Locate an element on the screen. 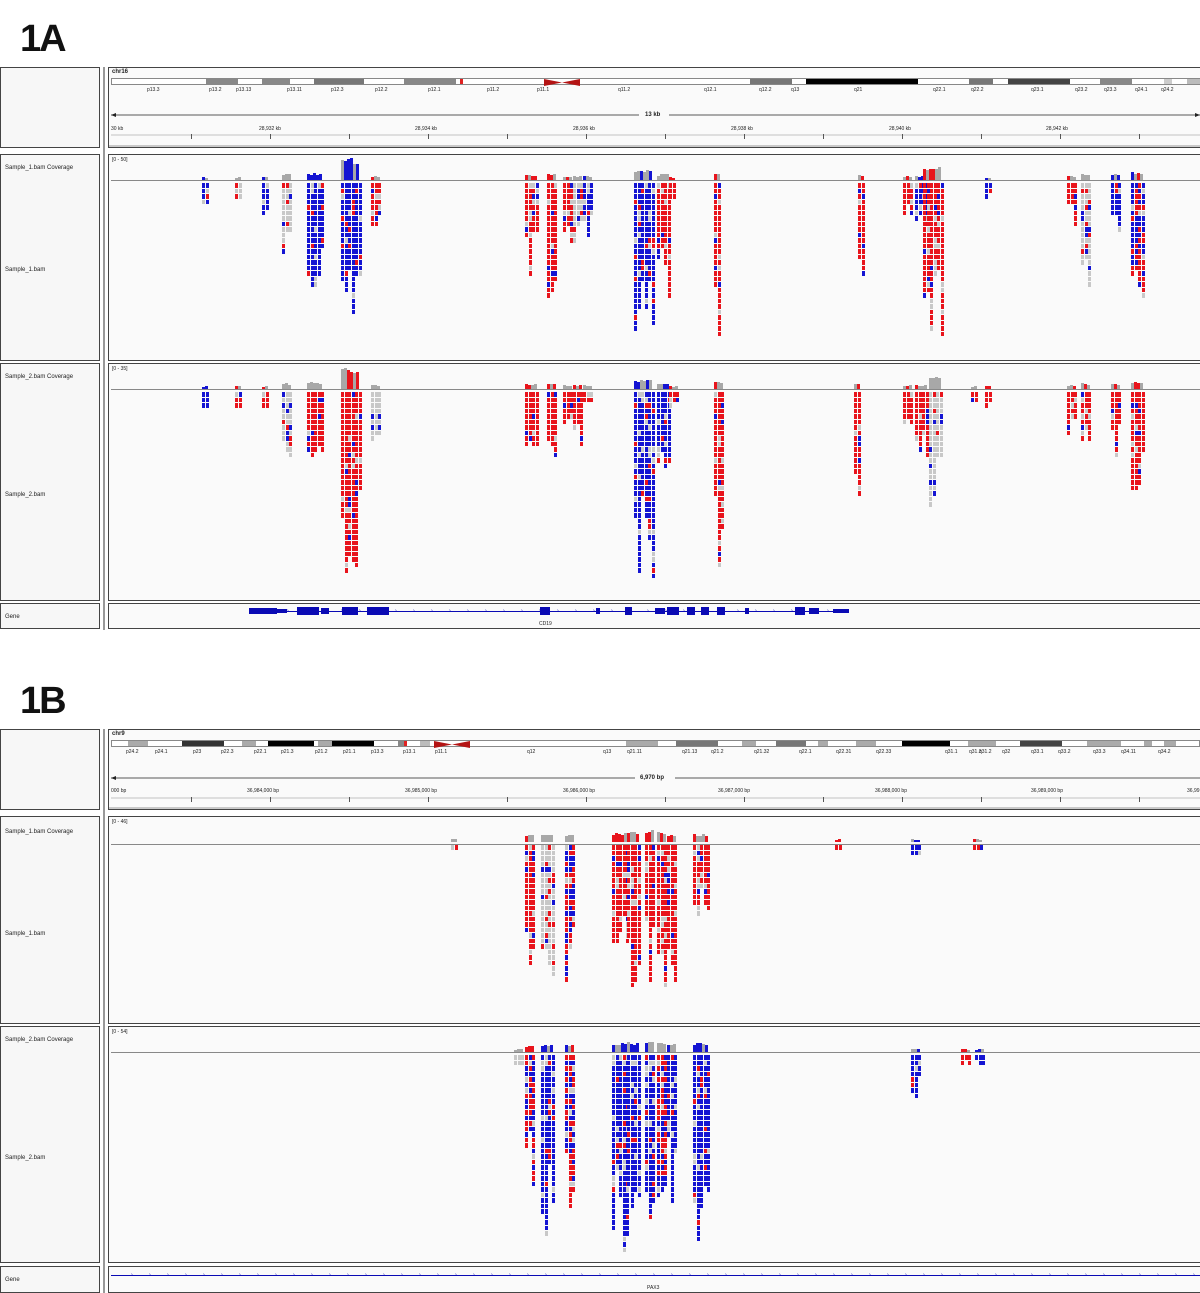 This screenshot has width=1200, height=1293. strand-arrow: › is located at coordinates (366, 1275).